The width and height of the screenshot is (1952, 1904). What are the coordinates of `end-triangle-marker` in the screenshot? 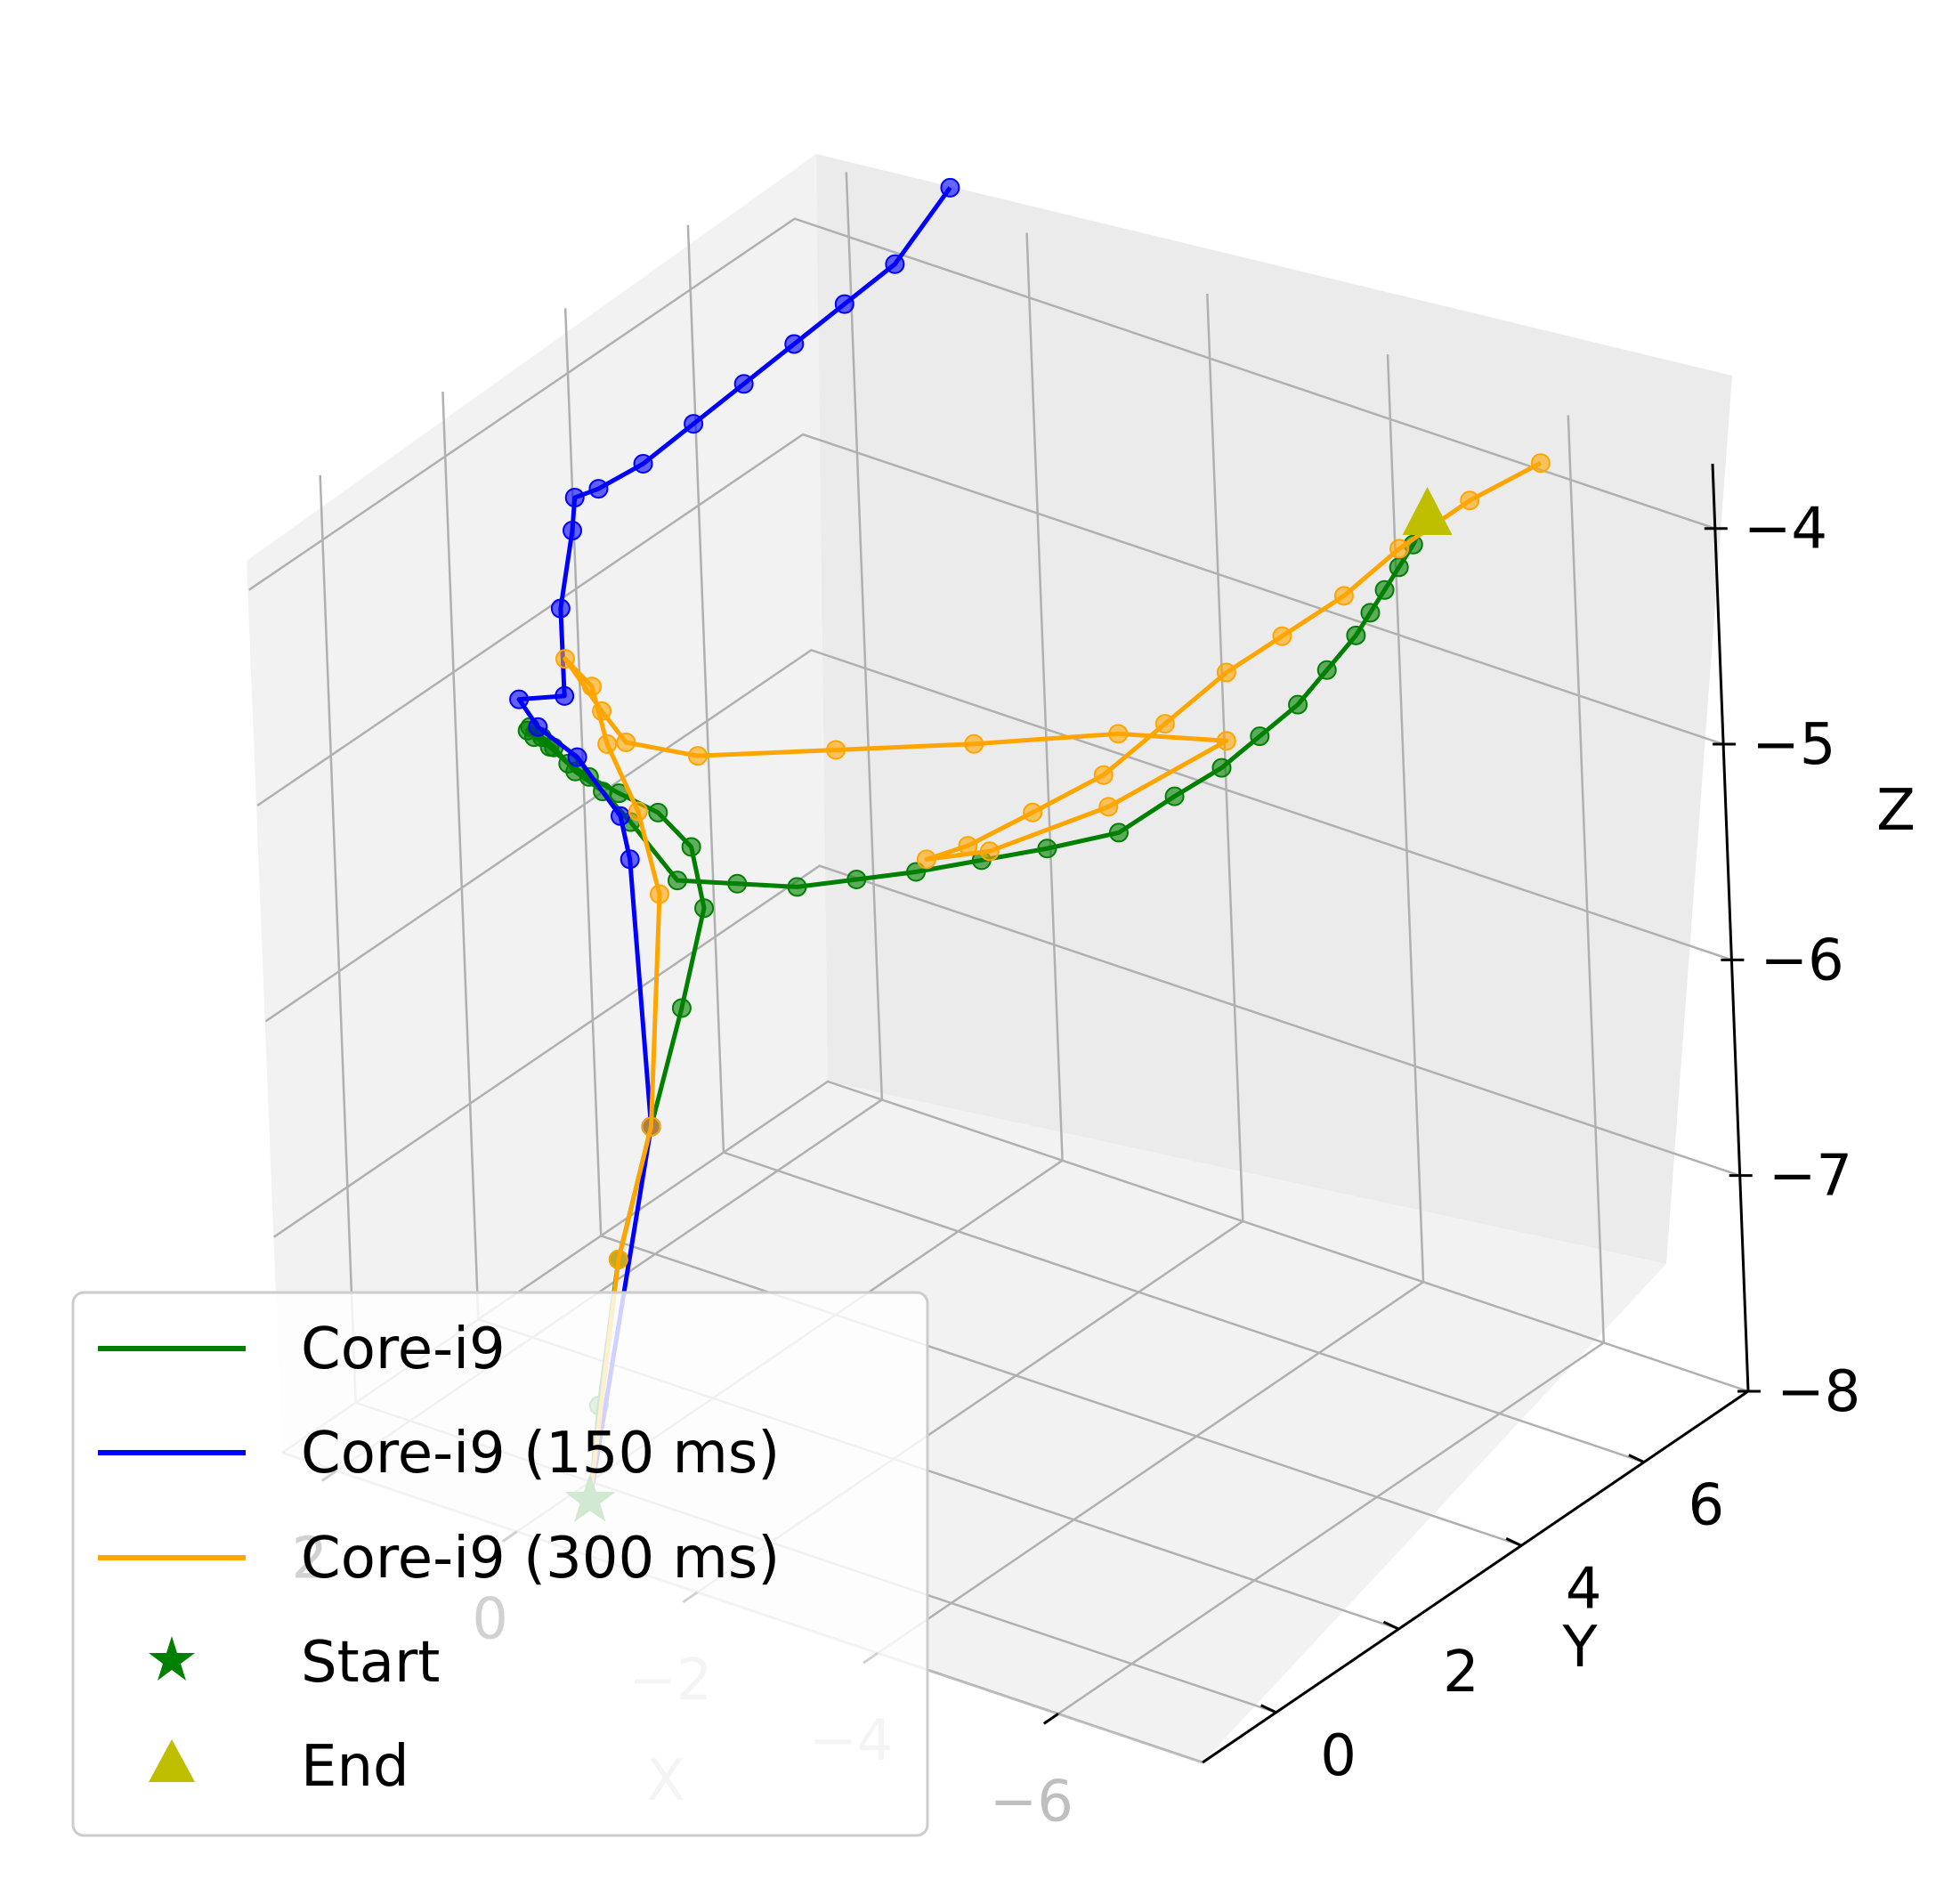 It's located at (1427, 511).